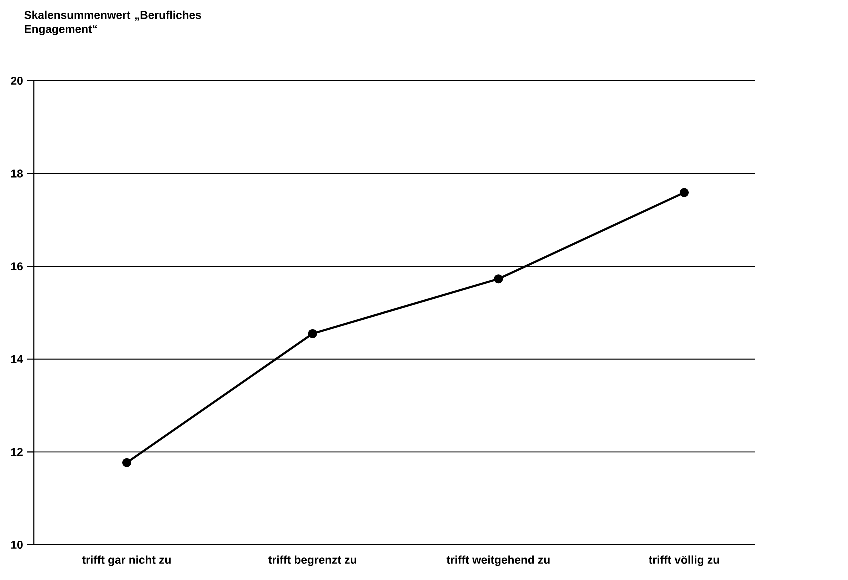 Image resolution: width=848 pixels, height=580 pixels. I want to click on y-tick-label: 16, so click(17, 266).